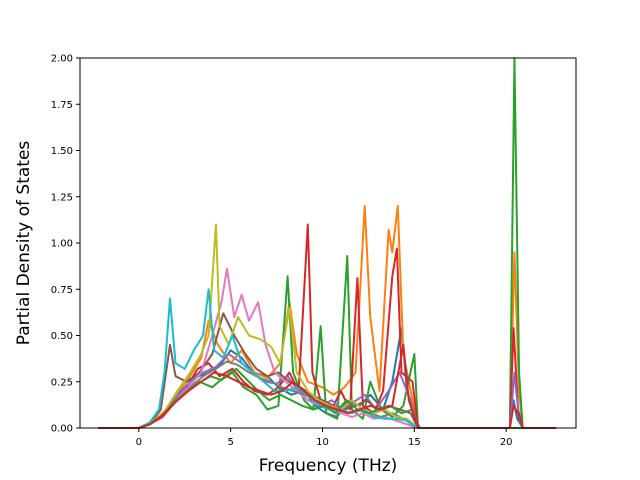  I want to click on x-tick-label: 20, so click(506, 442).